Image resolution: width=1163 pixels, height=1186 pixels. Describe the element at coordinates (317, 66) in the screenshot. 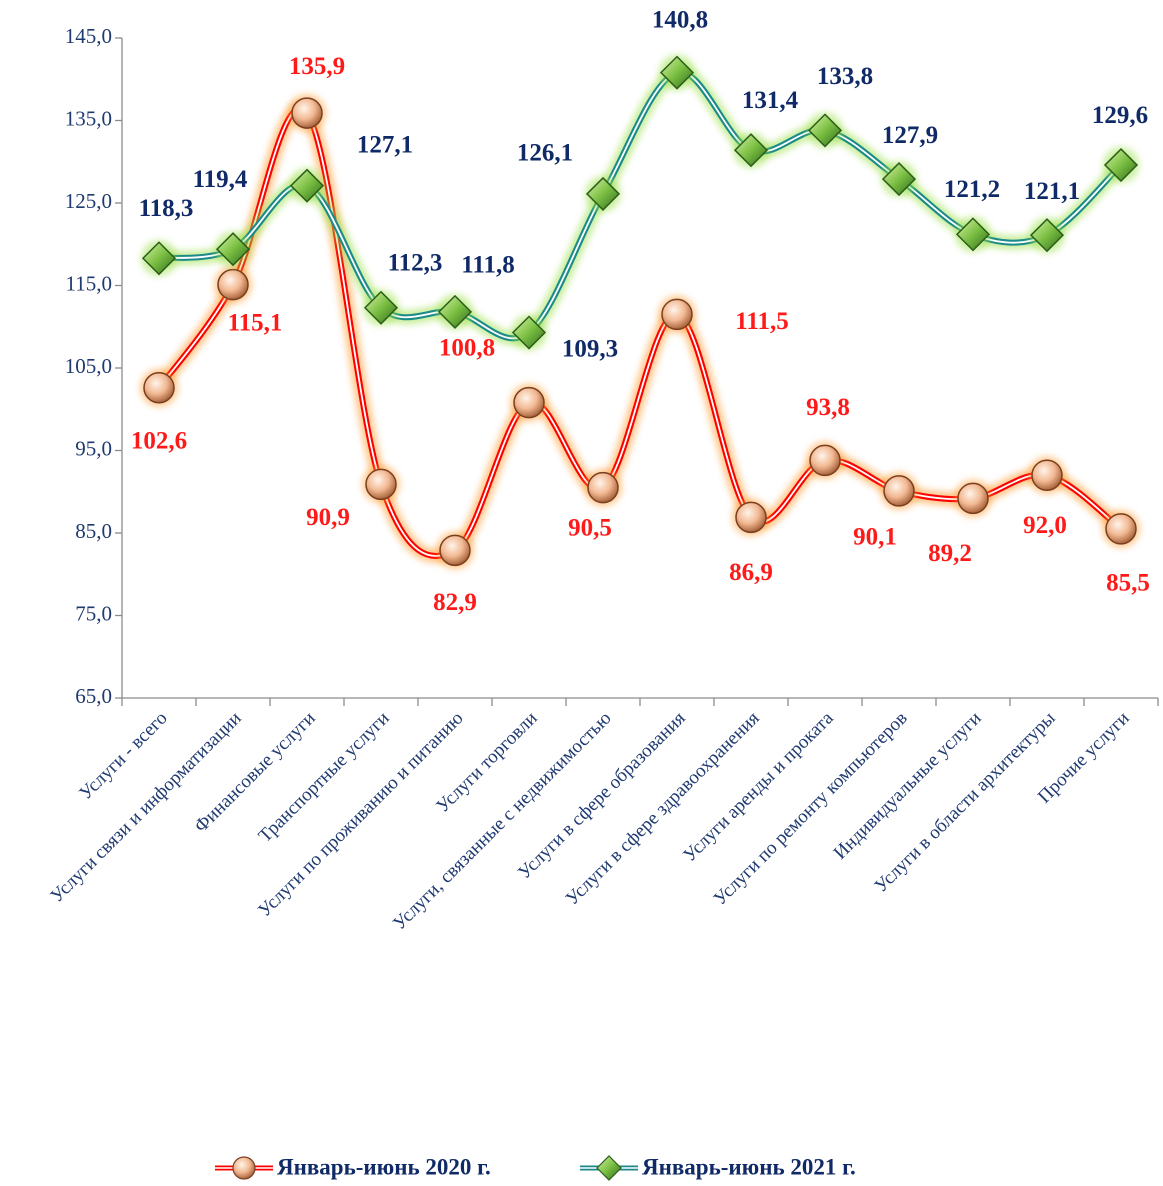

I see `data-label: 135,9` at that location.